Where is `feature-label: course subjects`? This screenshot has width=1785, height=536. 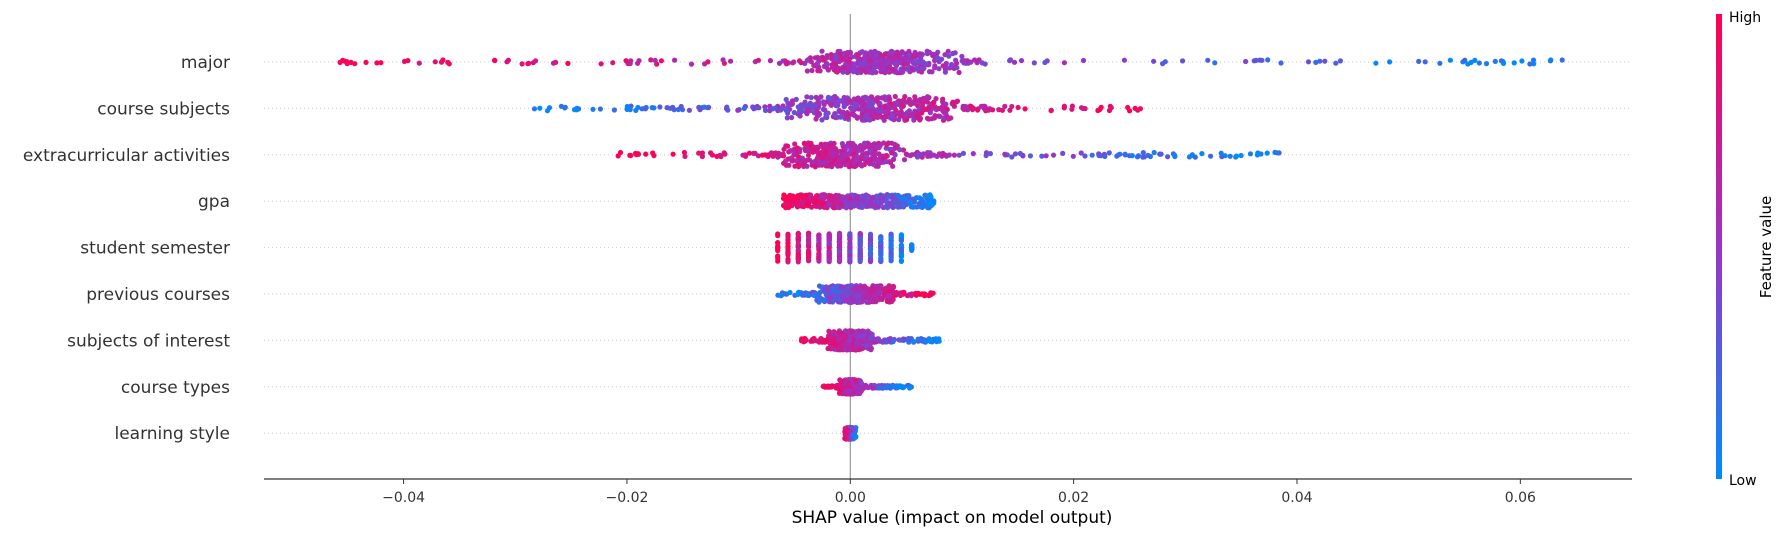 feature-label: course subjects is located at coordinates (163, 109).